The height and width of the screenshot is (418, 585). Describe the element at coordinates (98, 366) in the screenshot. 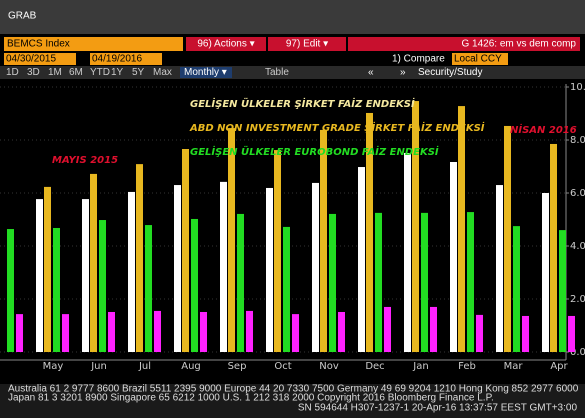

I see `x-tick-label: Jun` at that location.